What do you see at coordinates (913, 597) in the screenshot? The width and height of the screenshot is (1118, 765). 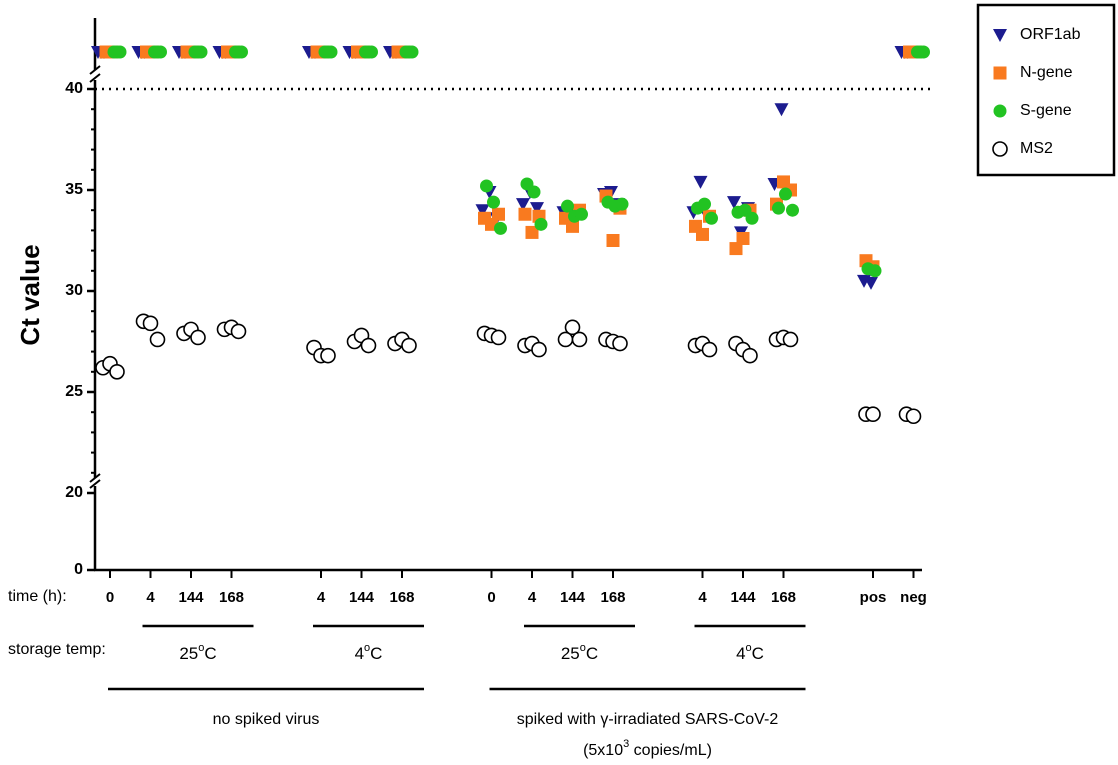 I see `x-tick-label: neg` at bounding box center [913, 597].